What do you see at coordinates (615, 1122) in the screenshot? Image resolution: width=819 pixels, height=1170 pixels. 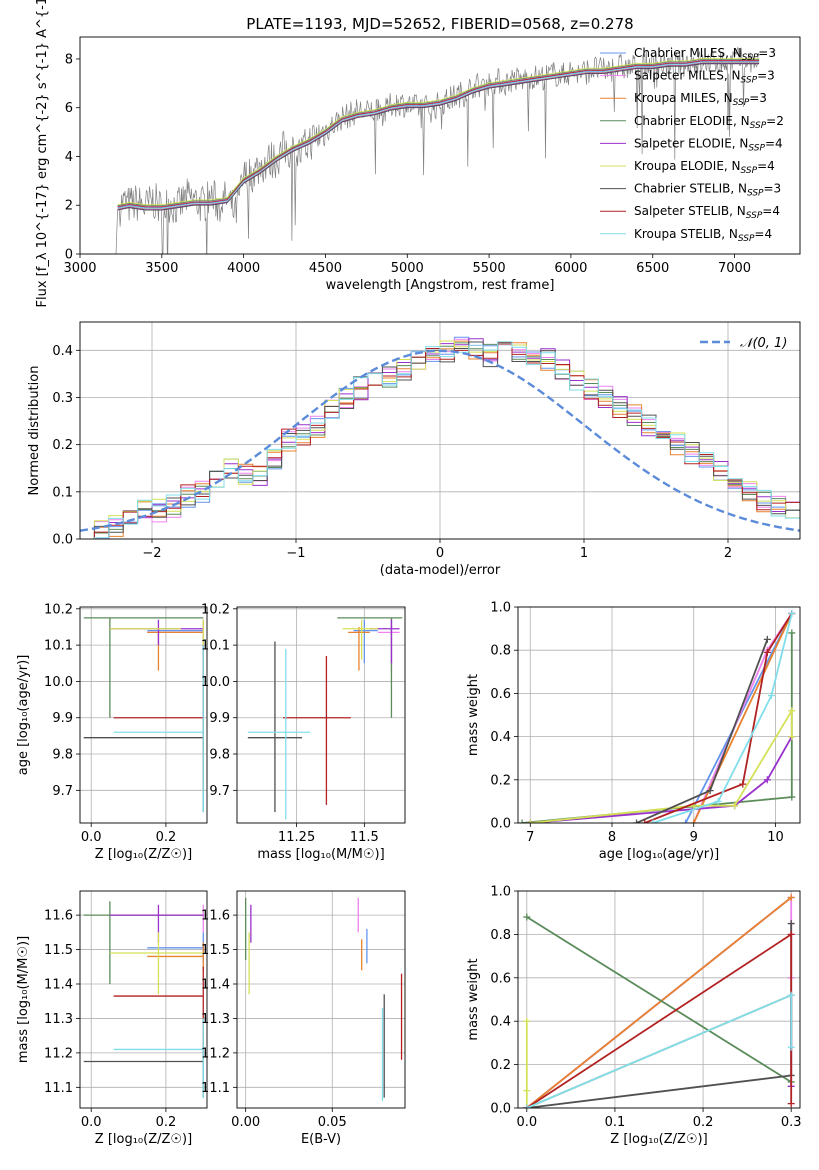 I see `x-tick-label: 0.1` at bounding box center [615, 1122].